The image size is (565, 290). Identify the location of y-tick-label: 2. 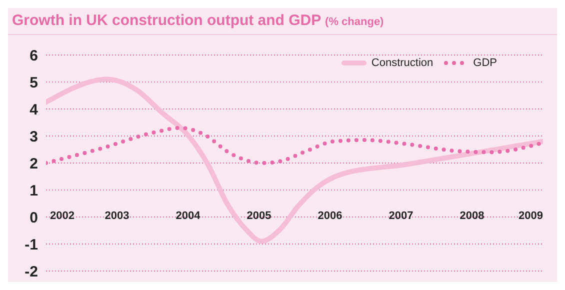
(34, 163).